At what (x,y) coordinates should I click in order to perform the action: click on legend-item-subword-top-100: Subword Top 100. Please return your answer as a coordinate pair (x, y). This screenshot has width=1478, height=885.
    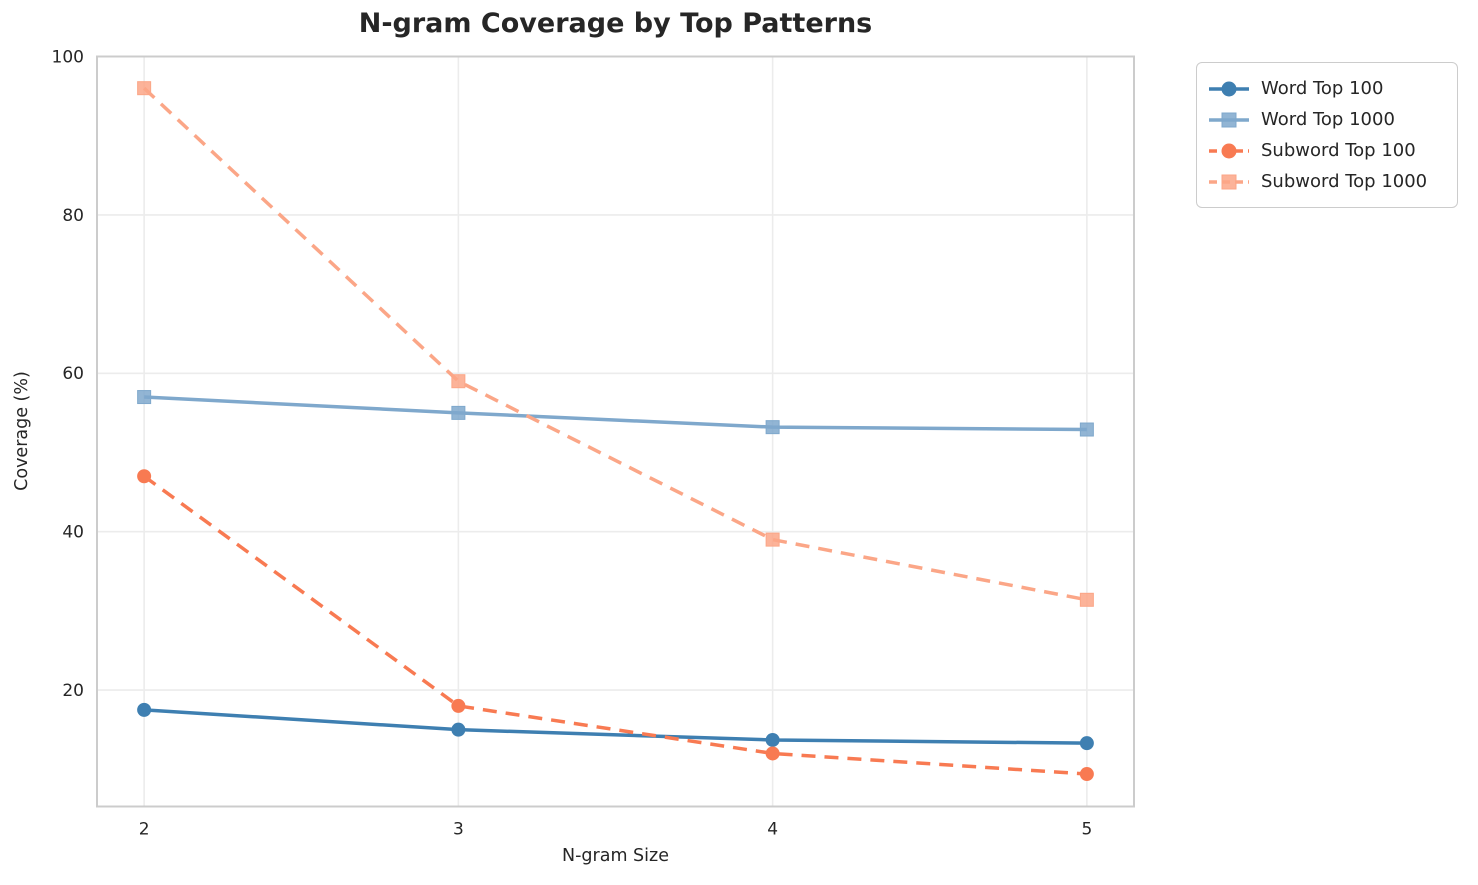
    Looking at the image, I should click on (1325, 150).